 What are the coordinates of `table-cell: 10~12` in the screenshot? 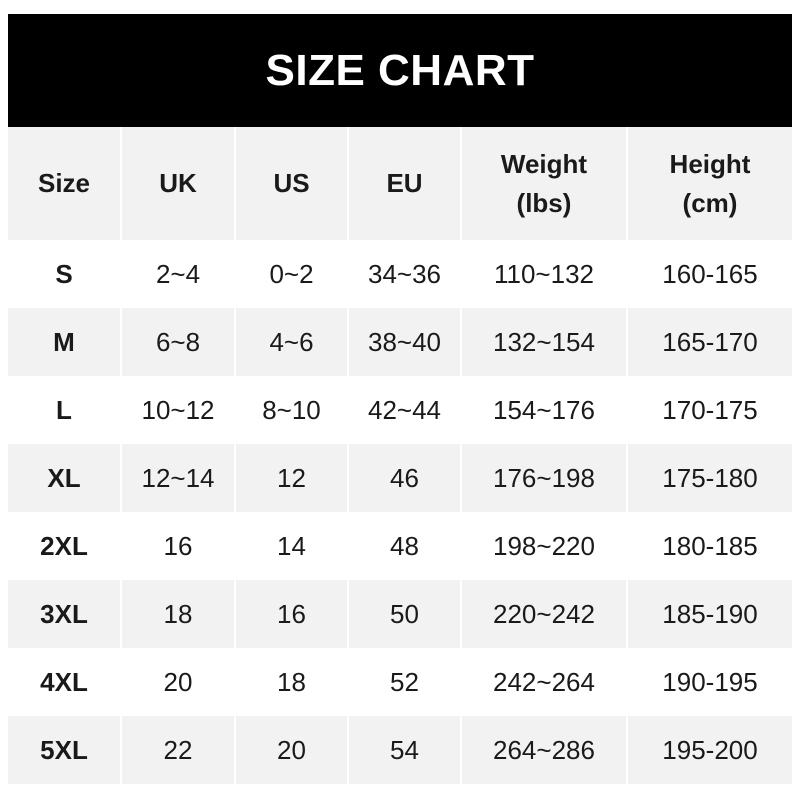 It's located at (177, 410).